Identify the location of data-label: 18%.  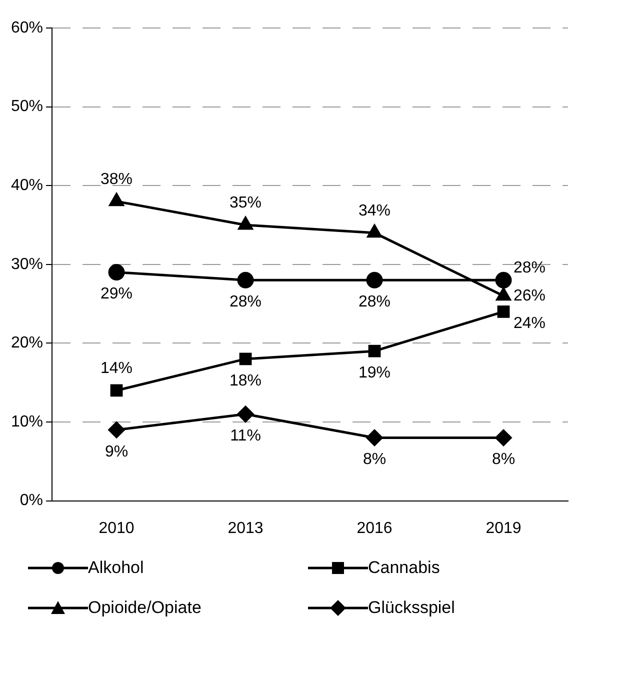
(246, 381).